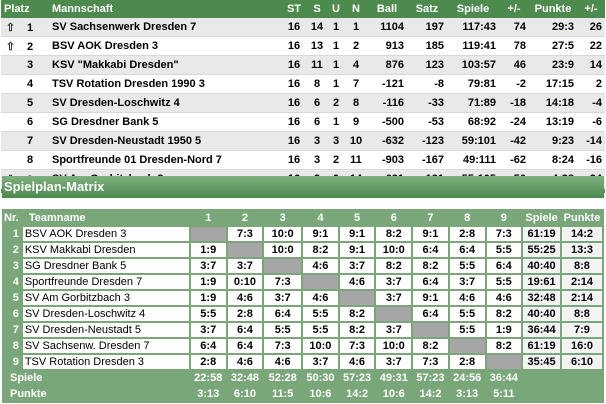 The height and width of the screenshot is (404, 606). I want to click on stat-pdiff: -16, so click(591, 160).